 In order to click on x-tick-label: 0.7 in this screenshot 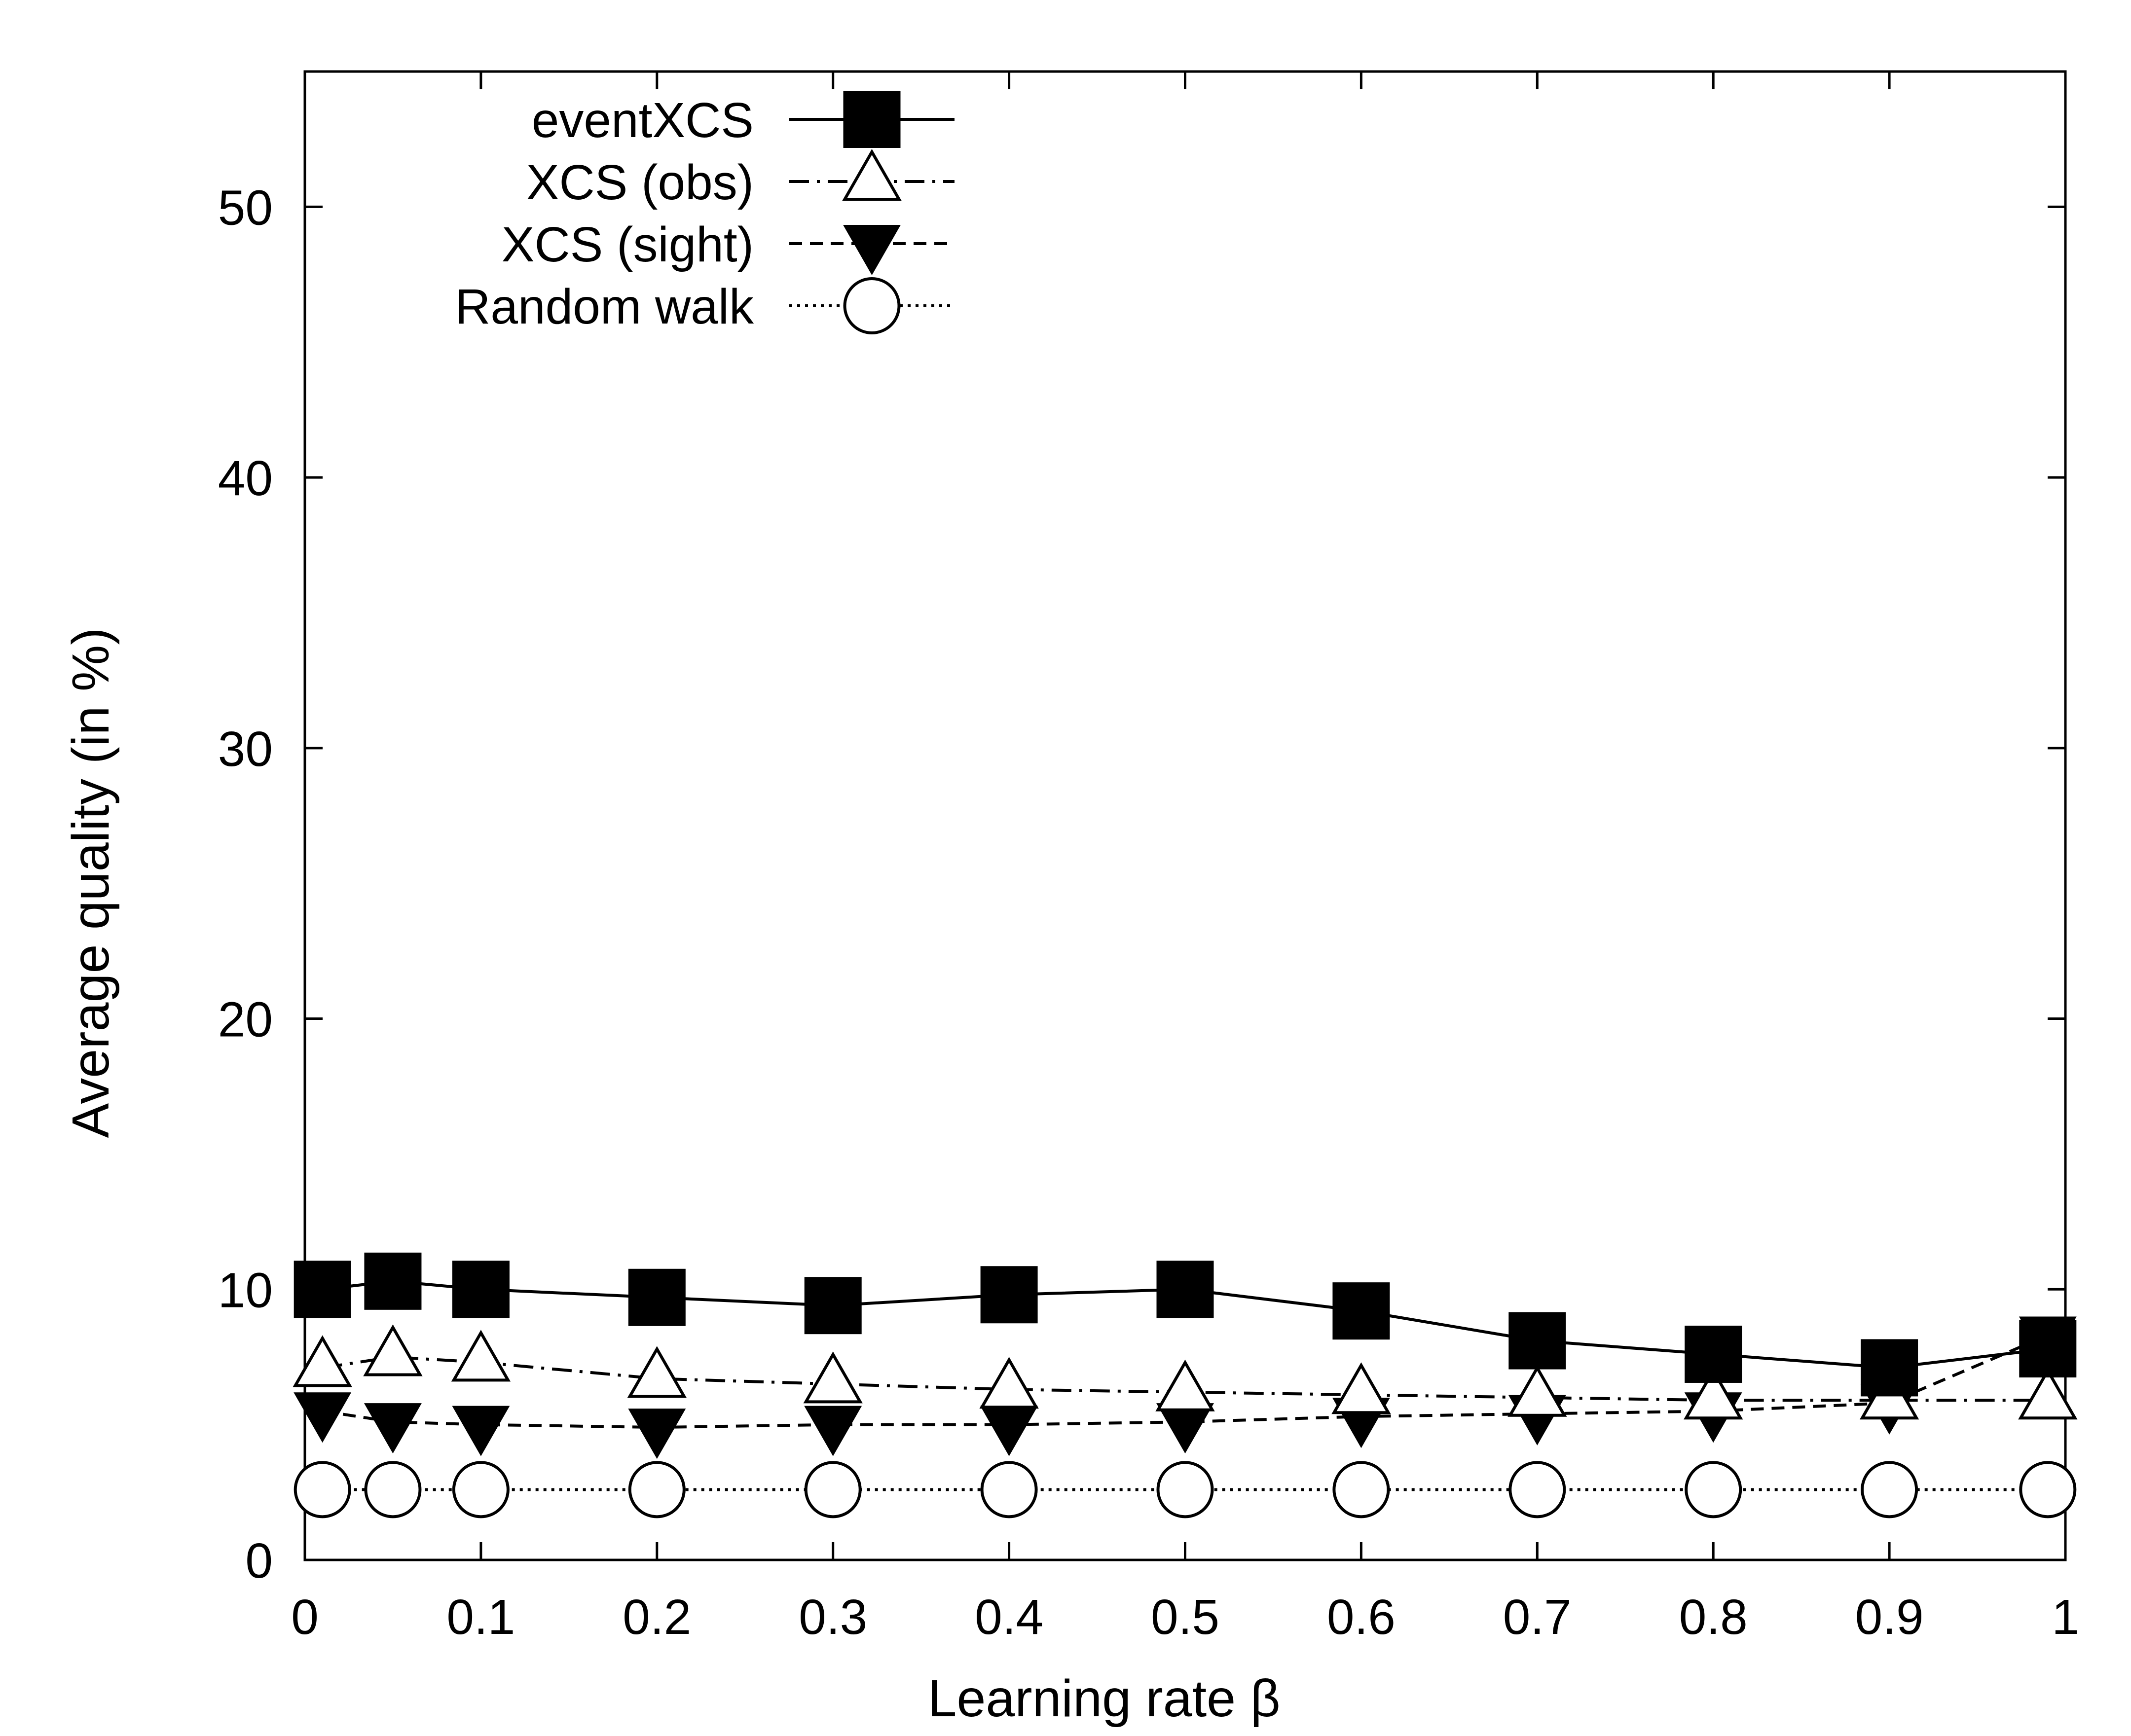, I will do `click(1537, 1617)`.